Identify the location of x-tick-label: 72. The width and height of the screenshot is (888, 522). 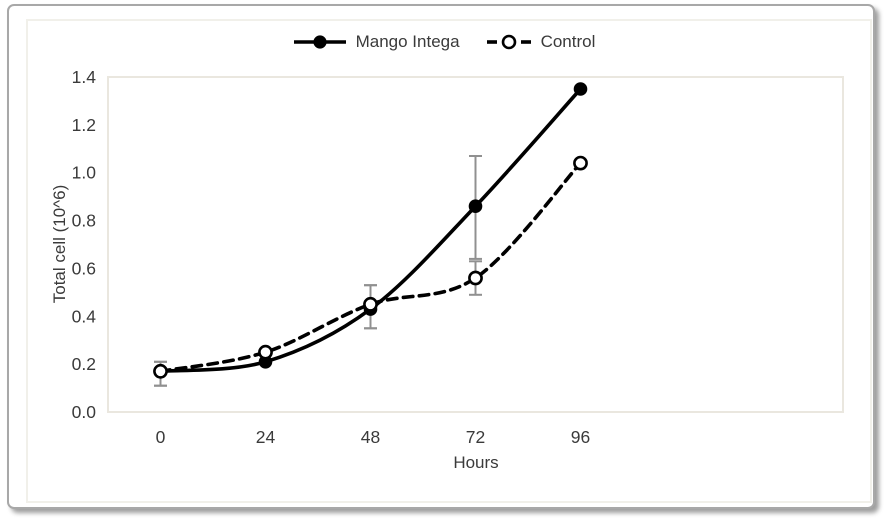
(475, 437).